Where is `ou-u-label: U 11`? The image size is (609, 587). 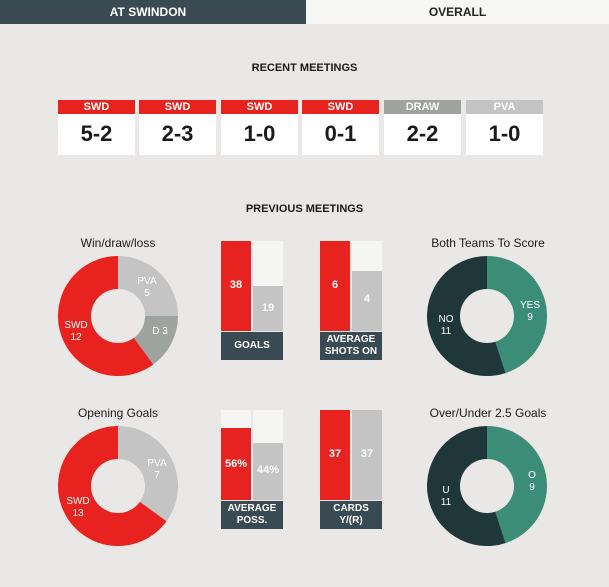 ou-u-label: U 11 is located at coordinates (446, 496).